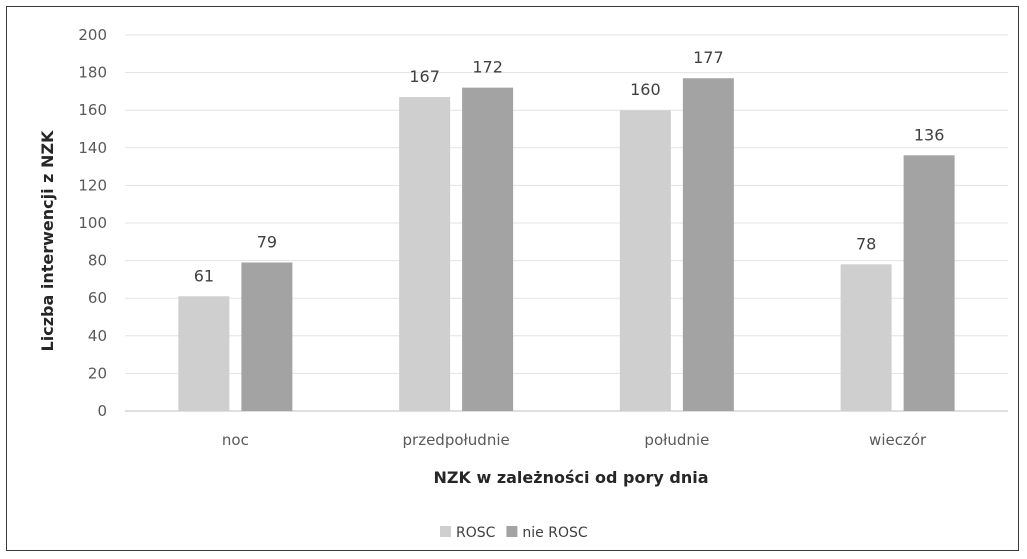 The height and width of the screenshot is (559, 1027). What do you see at coordinates (574, 440) in the screenshot?
I see `x-axis-ticks: noc przedpołudnie południe wieczór` at bounding box center [574, 440].